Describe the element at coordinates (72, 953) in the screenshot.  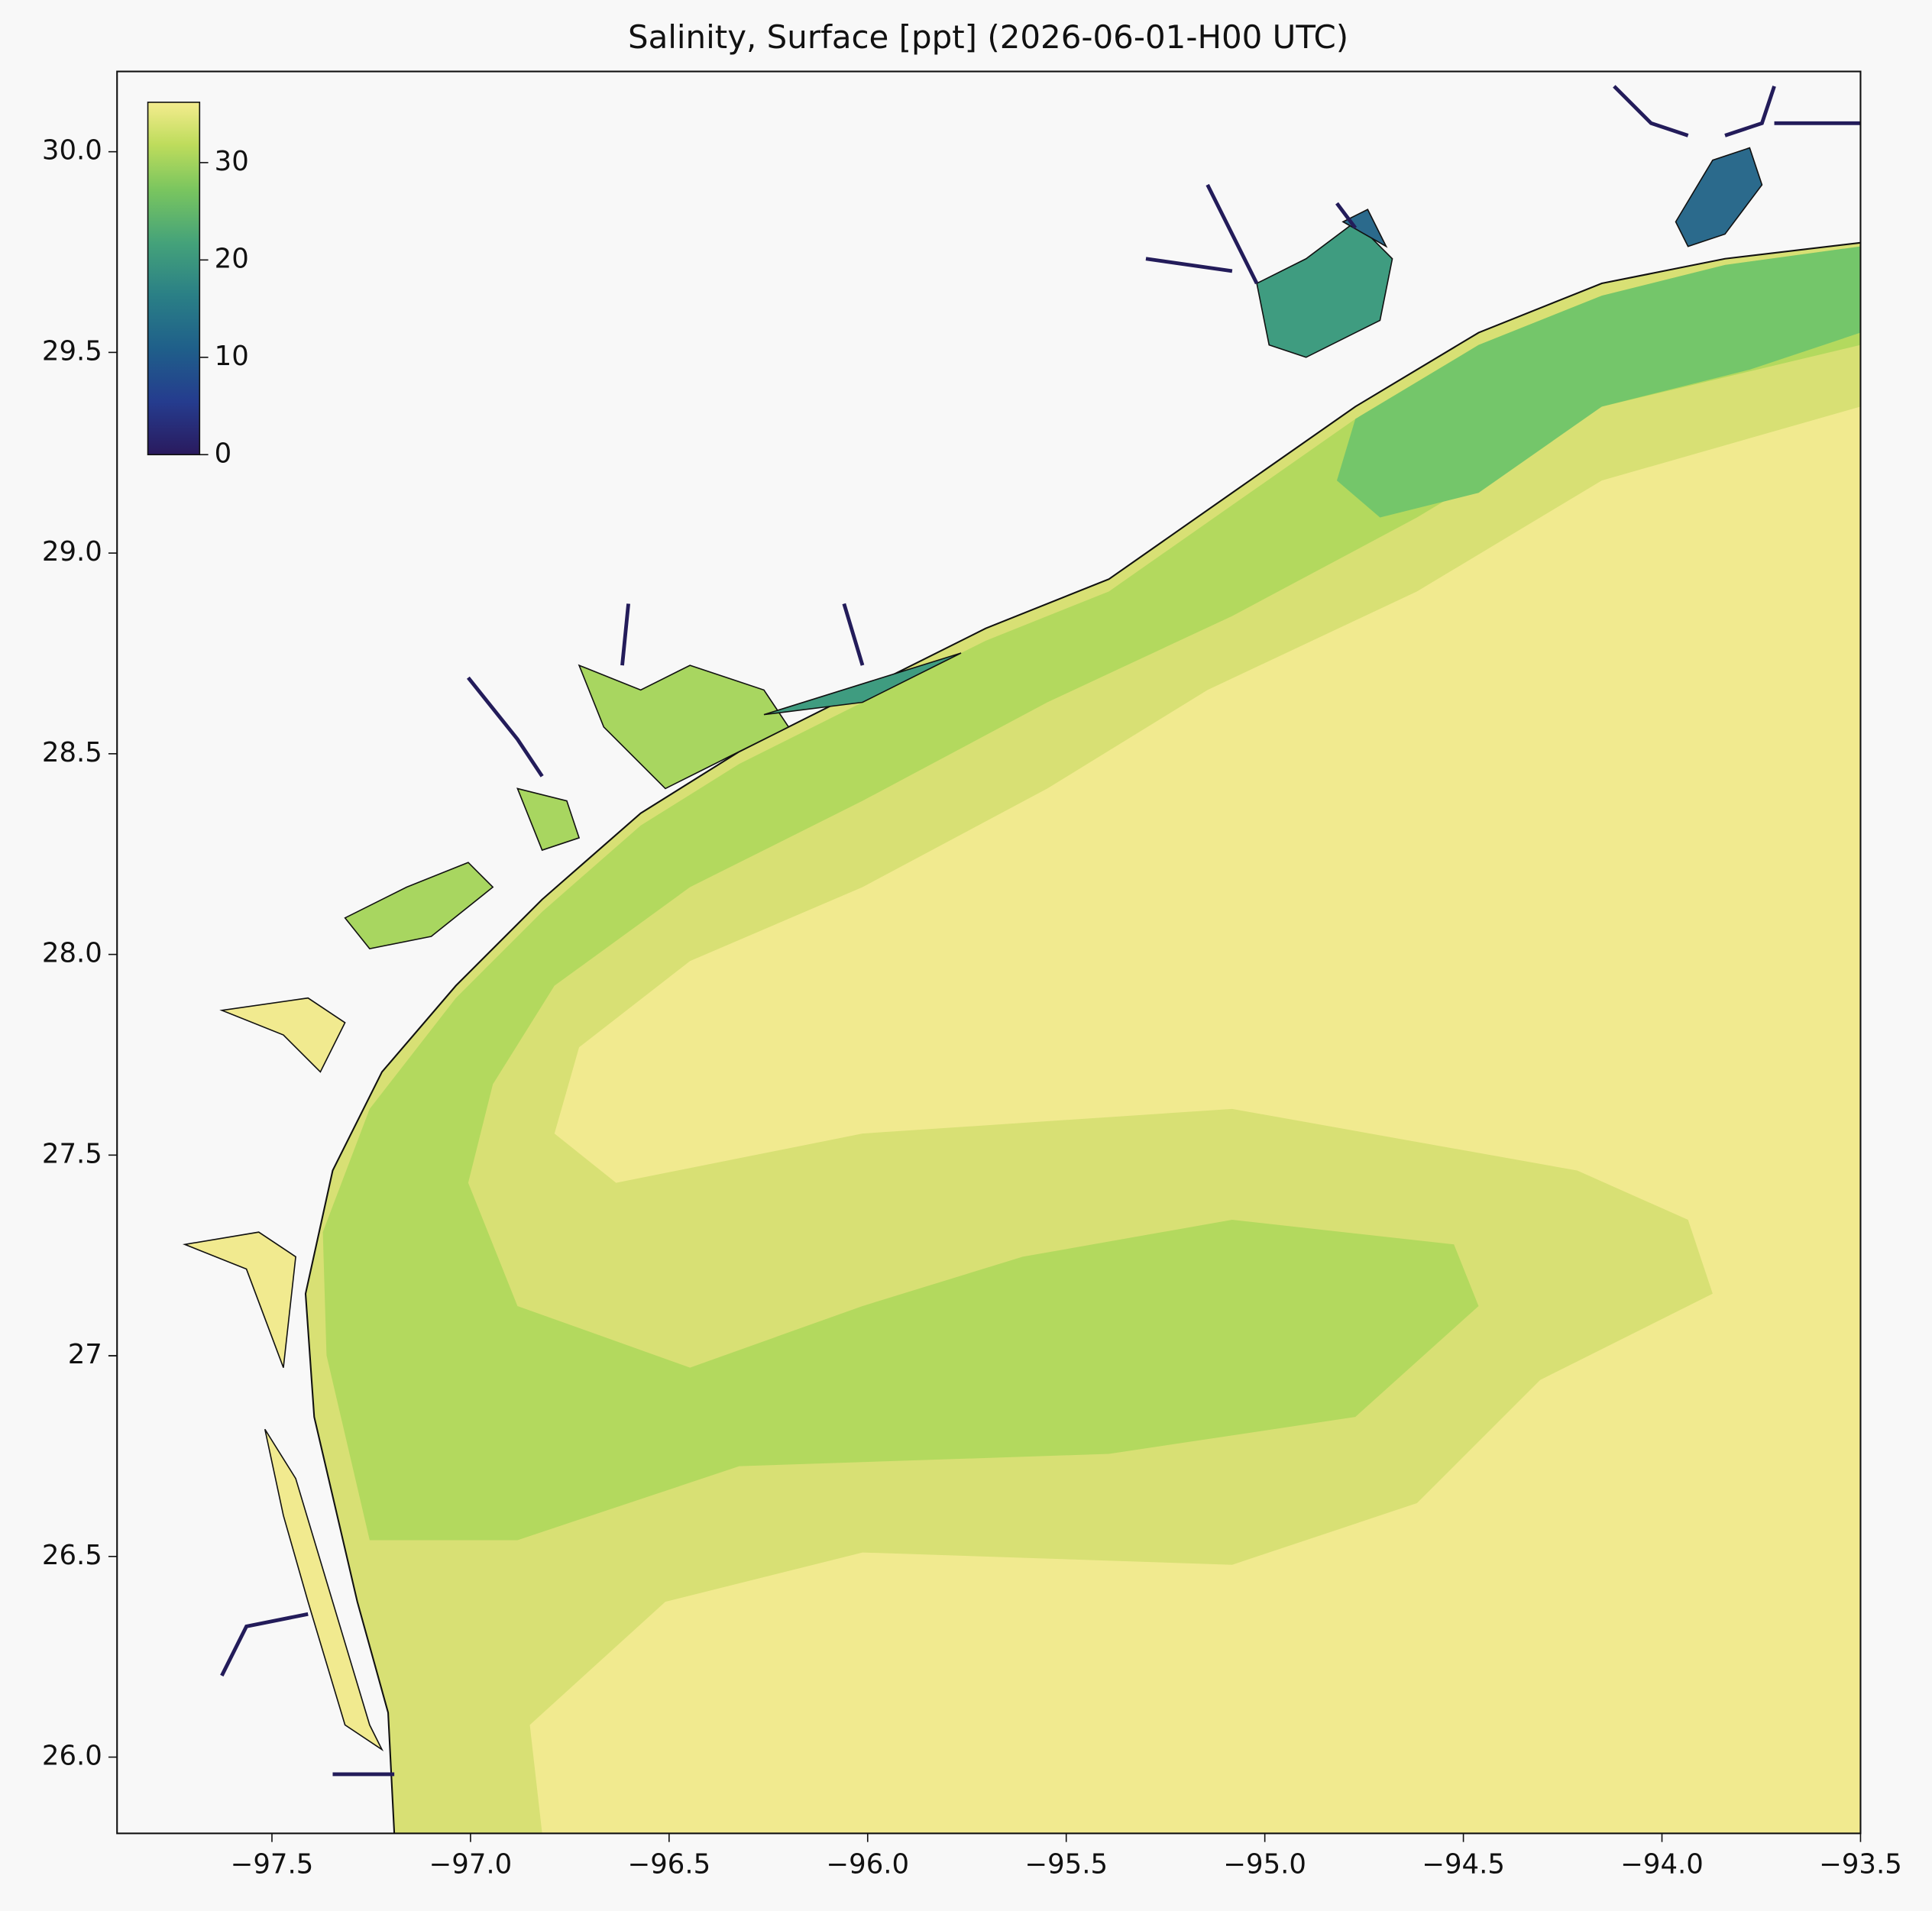
I see `y-tick-label: 28.0` at that location.